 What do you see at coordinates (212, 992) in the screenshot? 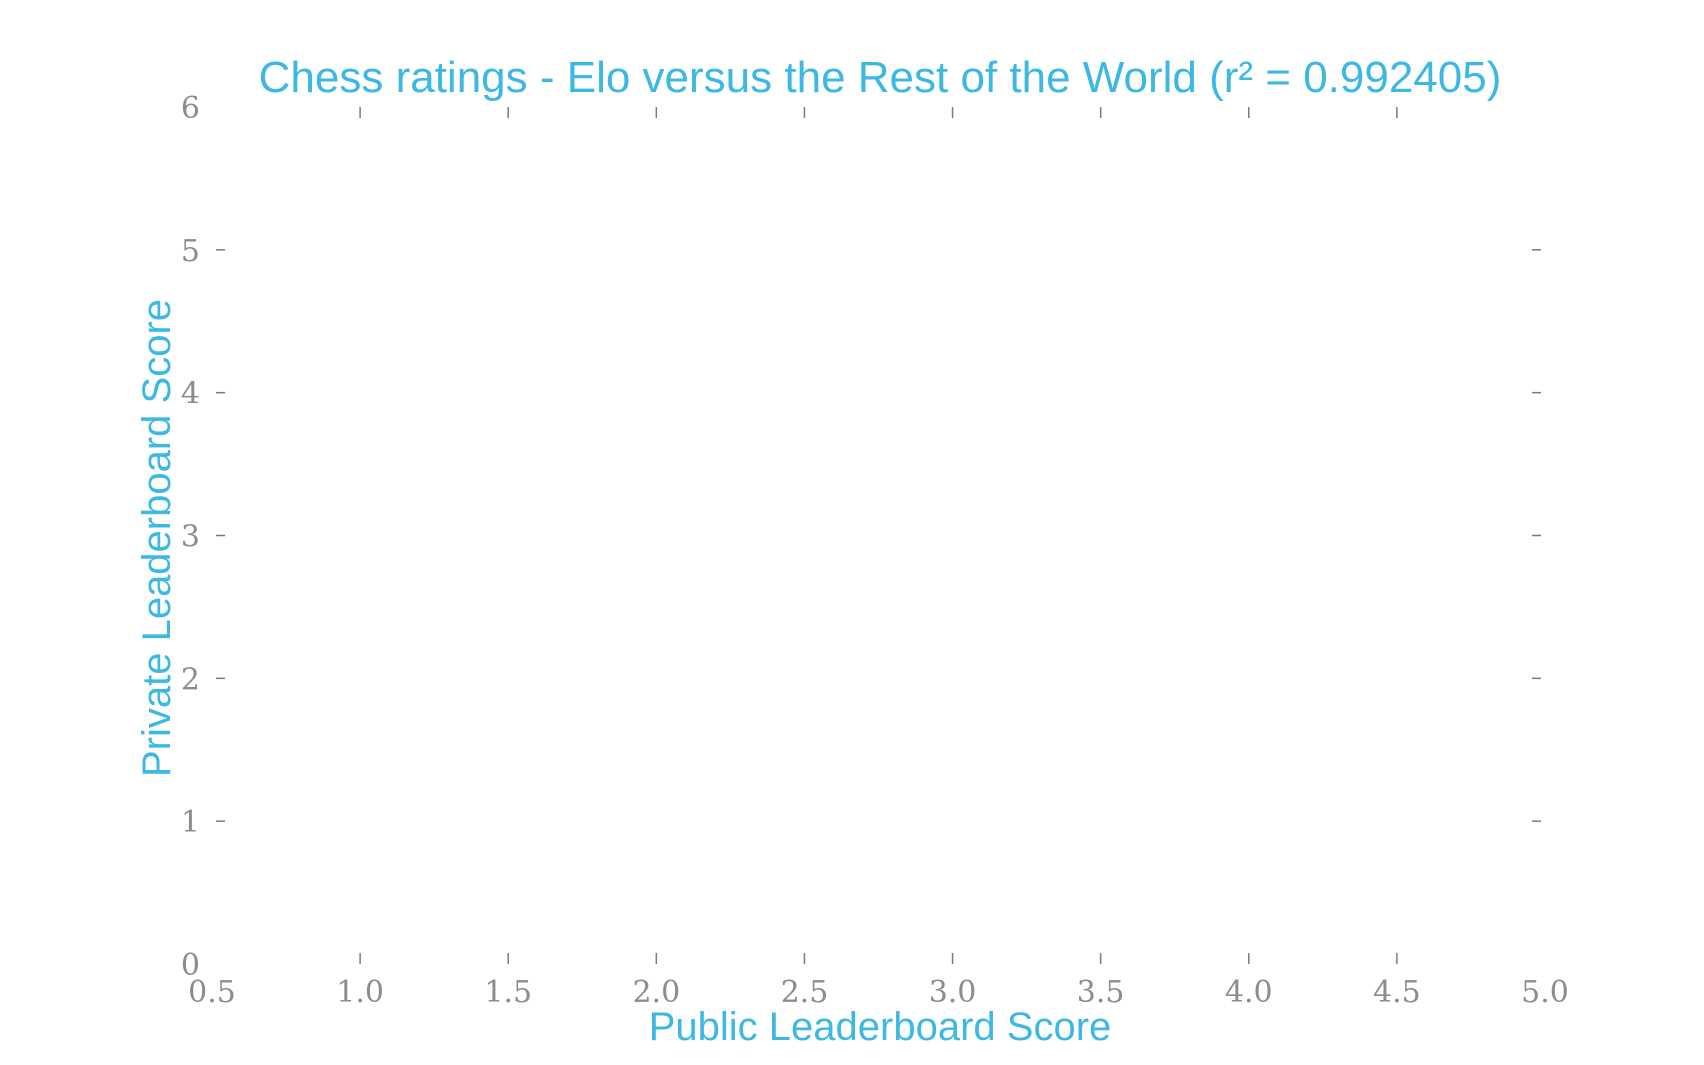
I see `x-tick-label: 0.5` at bounding box center [212, 992].